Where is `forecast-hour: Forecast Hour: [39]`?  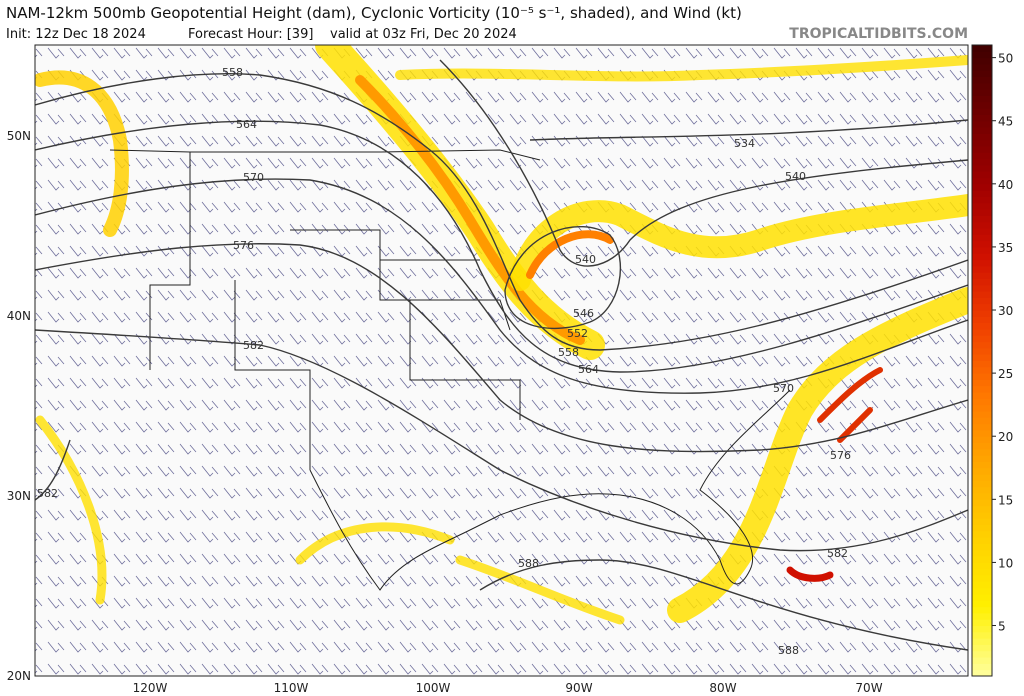 forecast-hour: Forecast Hour: [39] is located at coordinates (250, 34).